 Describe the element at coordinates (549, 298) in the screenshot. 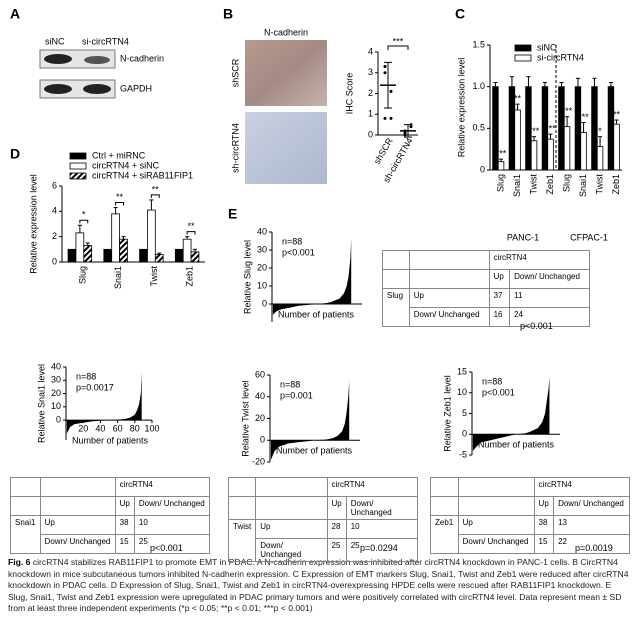

I see `count: 11` at that location.